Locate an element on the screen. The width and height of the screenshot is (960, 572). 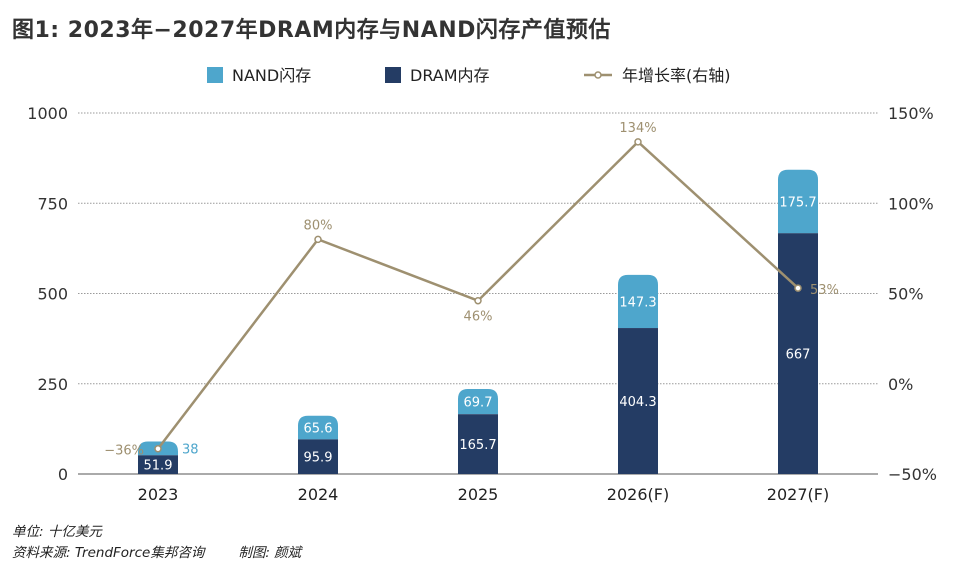
x-tick-label: 2025 is located at coordinates (478, 494).